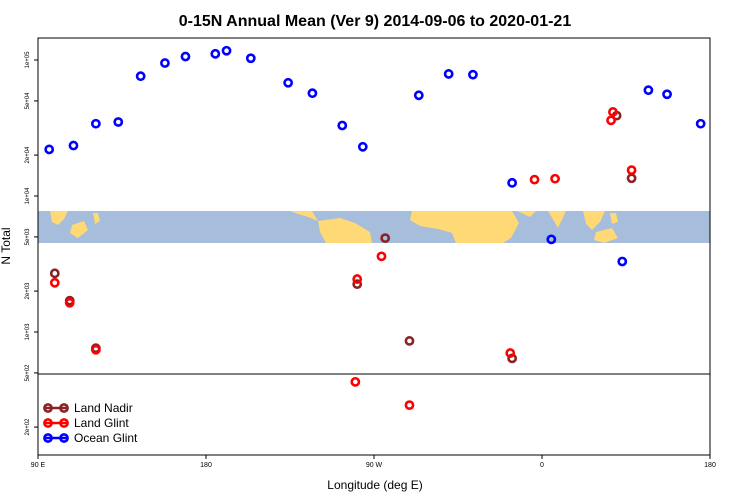  What do you see at coordinates (345, 230) in the screenshot?
I see `land-south-america` at bounding box center [345, 230].